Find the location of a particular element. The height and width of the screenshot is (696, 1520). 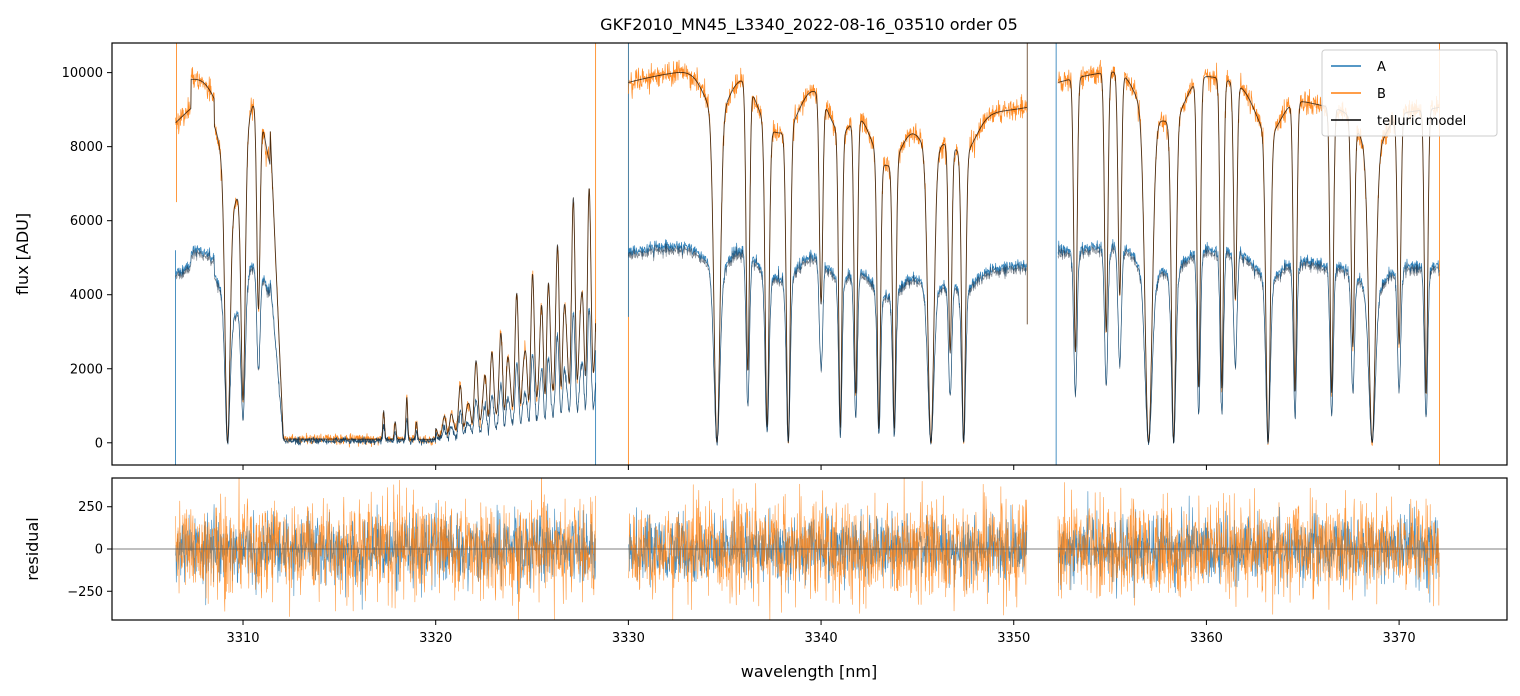

legend-label-b: B is located at coordinates (1381, 94).